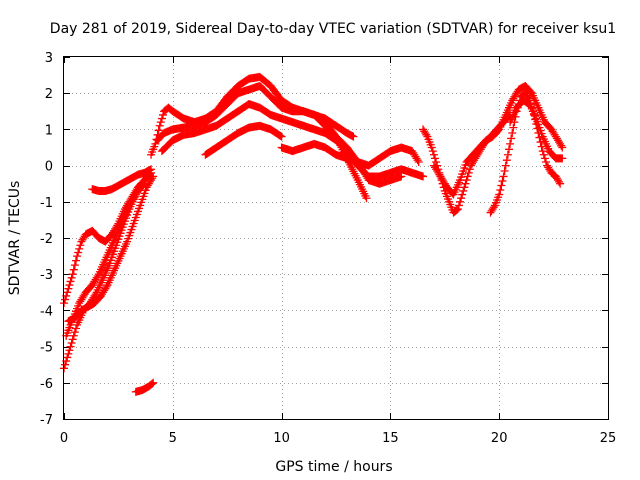 The width and height of the screenshot is (640, 480). Describe the element at coordinates (49, 130) in the screenshot. I see `y-tick-label: 1` at that location.